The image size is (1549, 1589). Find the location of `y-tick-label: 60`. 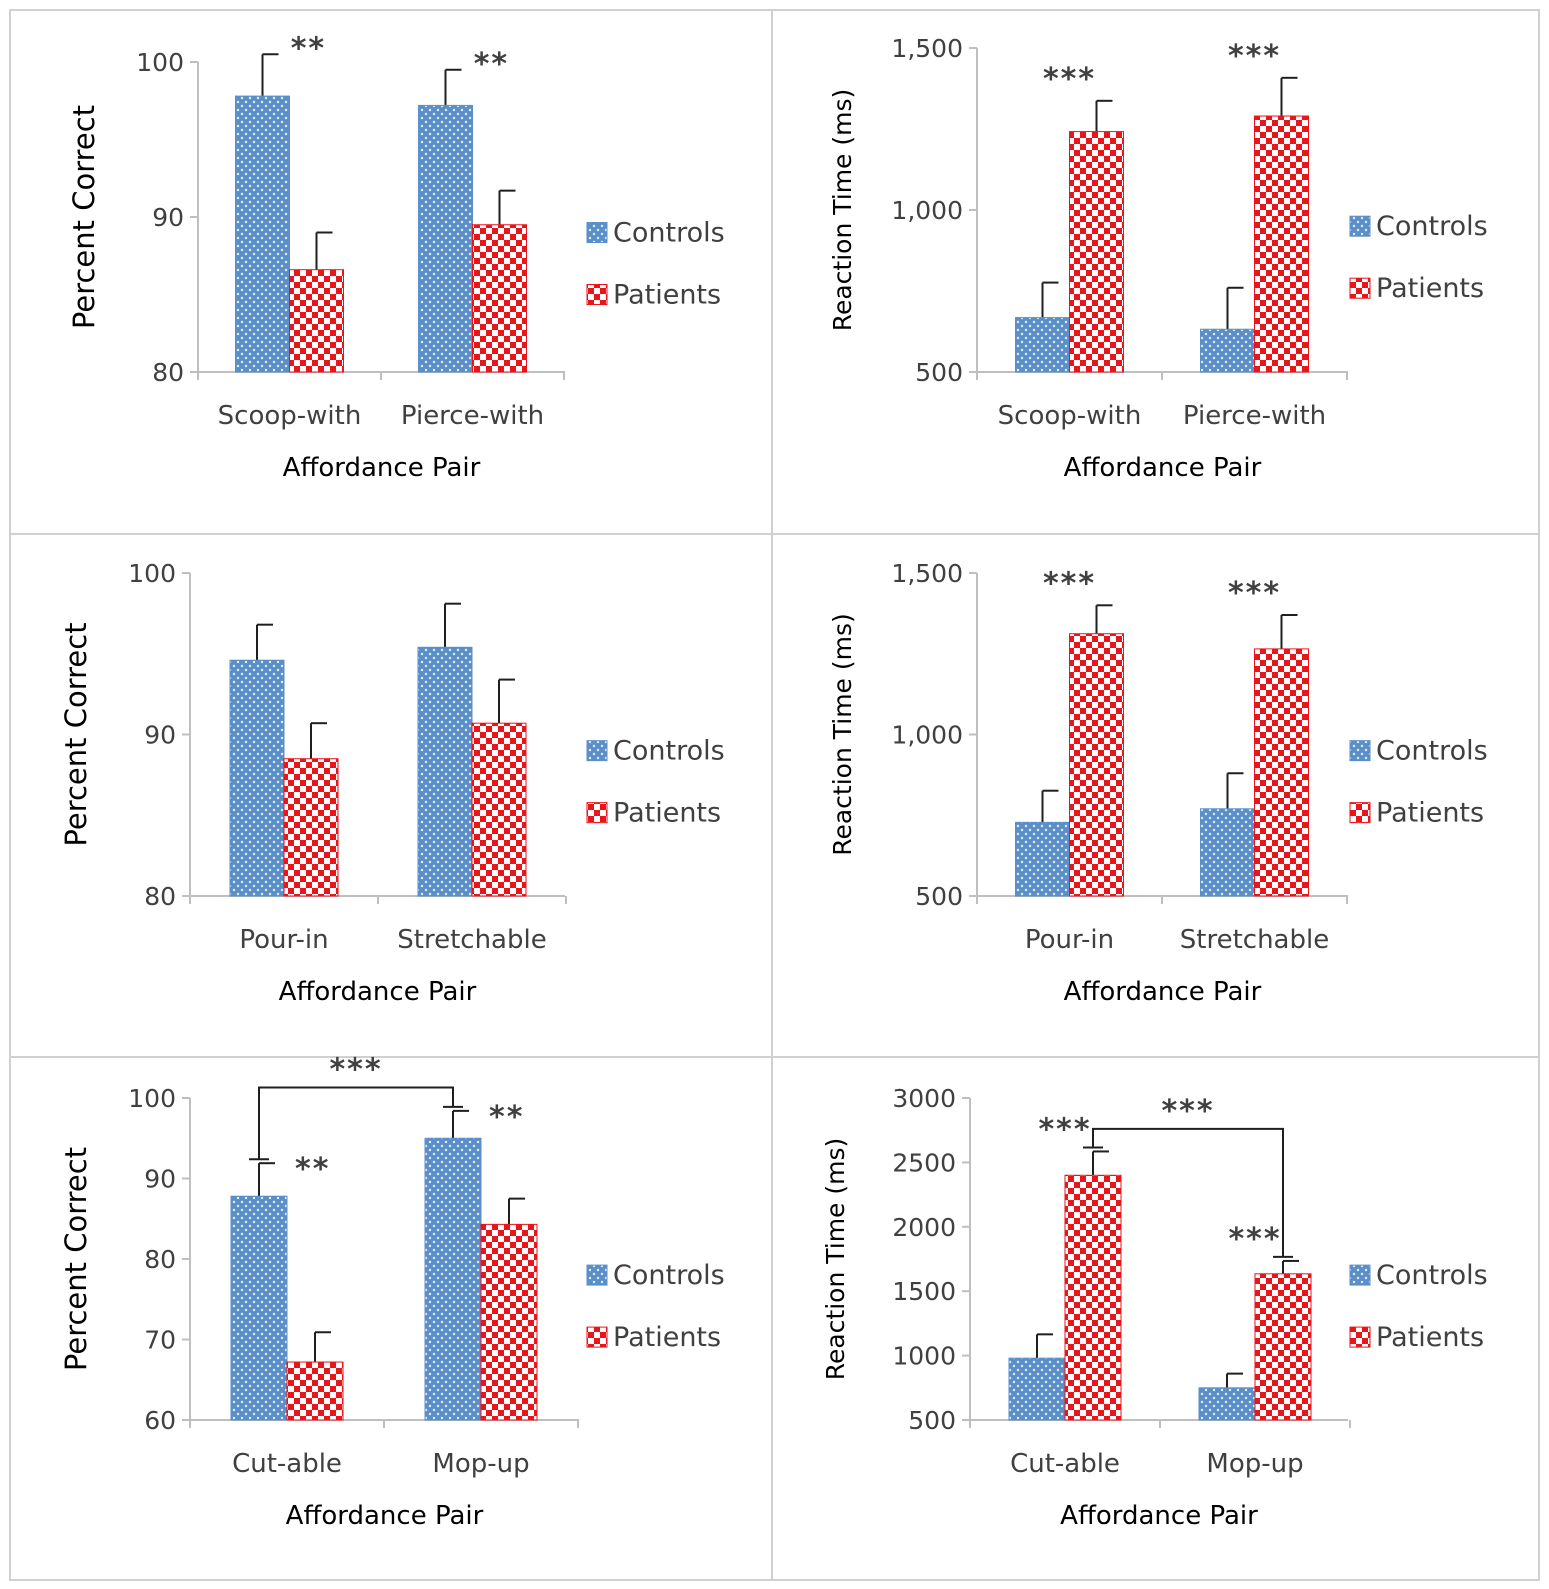

y-tick-label: 60 is located at coordinates (160, 1420).